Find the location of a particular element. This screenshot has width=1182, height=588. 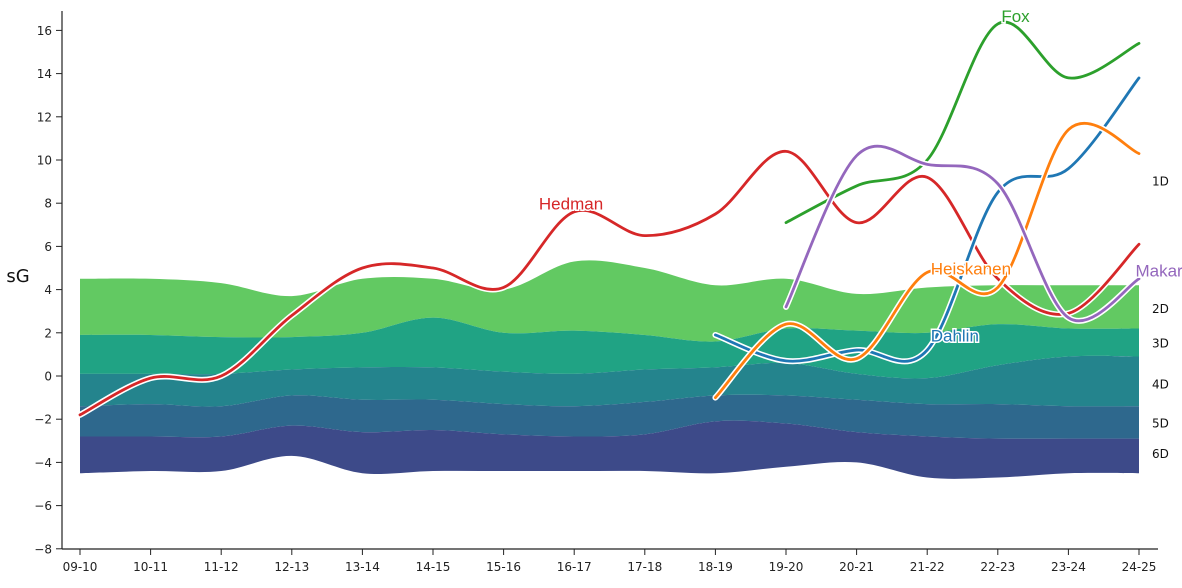

y-axis-label: sG is located at coordinates (17, 276).